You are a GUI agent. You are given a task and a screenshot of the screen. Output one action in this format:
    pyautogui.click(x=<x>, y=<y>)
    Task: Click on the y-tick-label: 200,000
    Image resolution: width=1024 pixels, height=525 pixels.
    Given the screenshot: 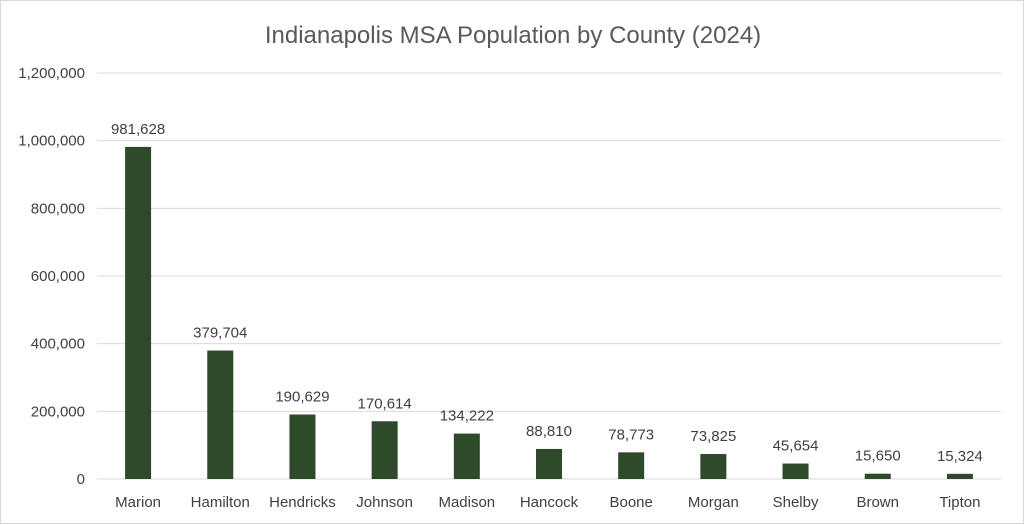 What is the action you would take?
    pyautogui.click(x=58, y=411)
    